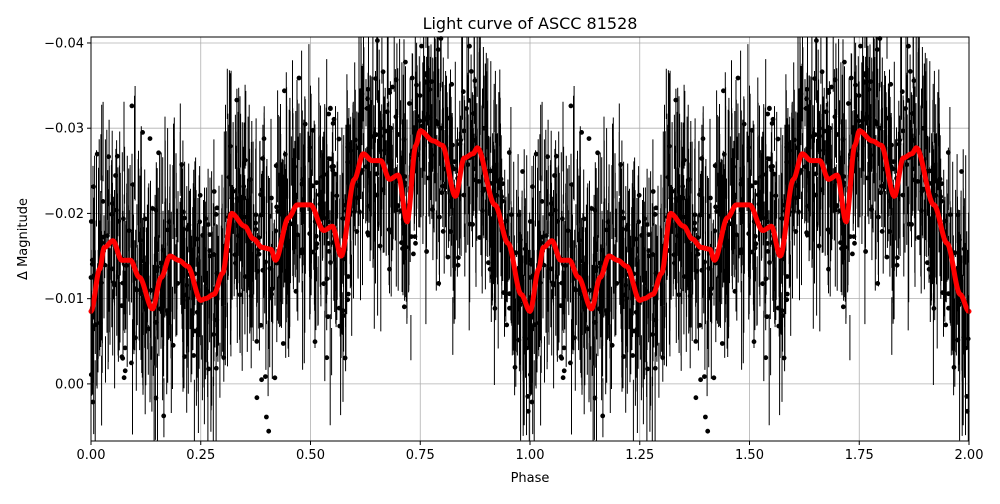 This screenshot has height=504, width=1000. Describe the element at coordinates (64, 299) in the screenshot. I see `y-tick-label: −0.01` at that location.